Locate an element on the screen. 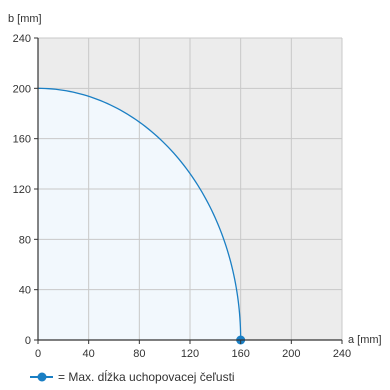 The height and width of the screenshot is (390, 390). x-tick-label: 80 is located at coordinates (139, 354).